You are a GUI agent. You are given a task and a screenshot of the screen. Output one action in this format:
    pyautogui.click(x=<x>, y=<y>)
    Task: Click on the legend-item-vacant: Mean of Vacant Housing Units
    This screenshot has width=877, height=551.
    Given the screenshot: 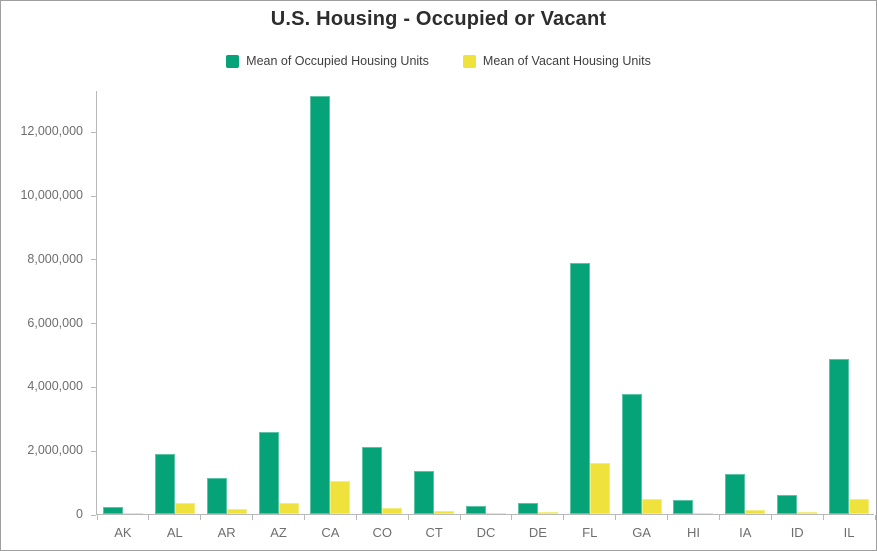 What is the action you would take?
    pyautogui.click(x=556, y=61)
    